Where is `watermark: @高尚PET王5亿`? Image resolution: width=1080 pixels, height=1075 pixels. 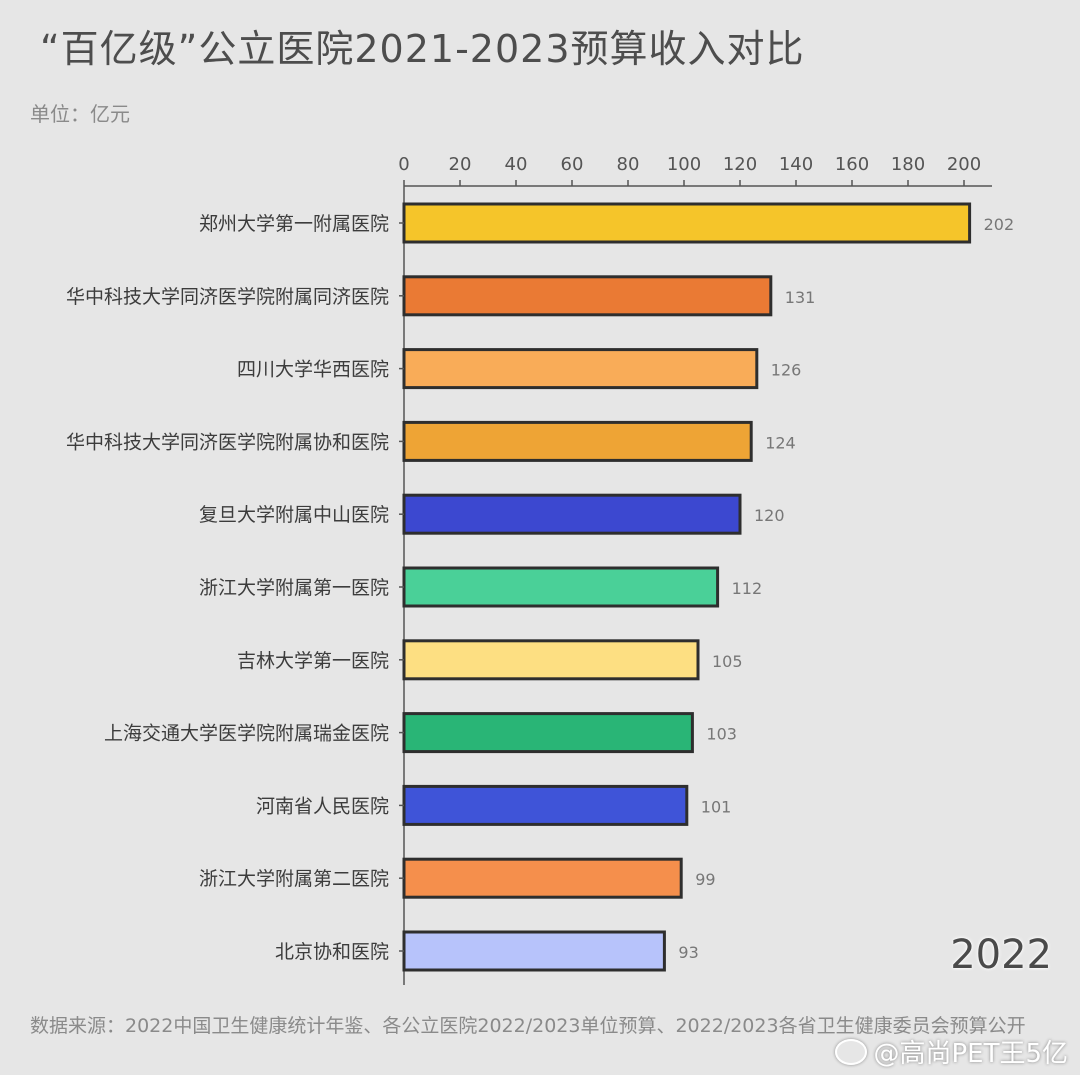 watermark: @高尚PET王5亿 is located at coordinates (951, 1051).